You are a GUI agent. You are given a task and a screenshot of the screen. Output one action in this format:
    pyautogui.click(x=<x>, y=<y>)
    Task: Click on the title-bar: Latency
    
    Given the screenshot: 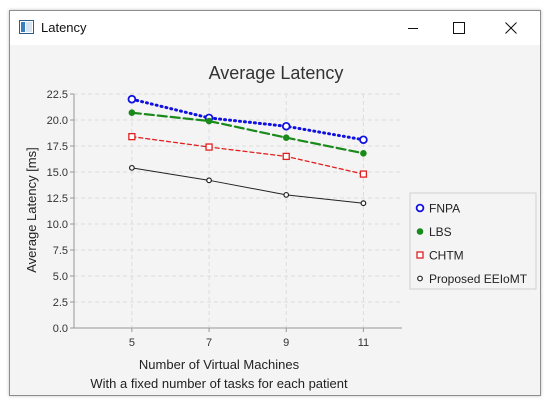 What is the action you would take?
    pyautogui.click(x=275, y=28)
    